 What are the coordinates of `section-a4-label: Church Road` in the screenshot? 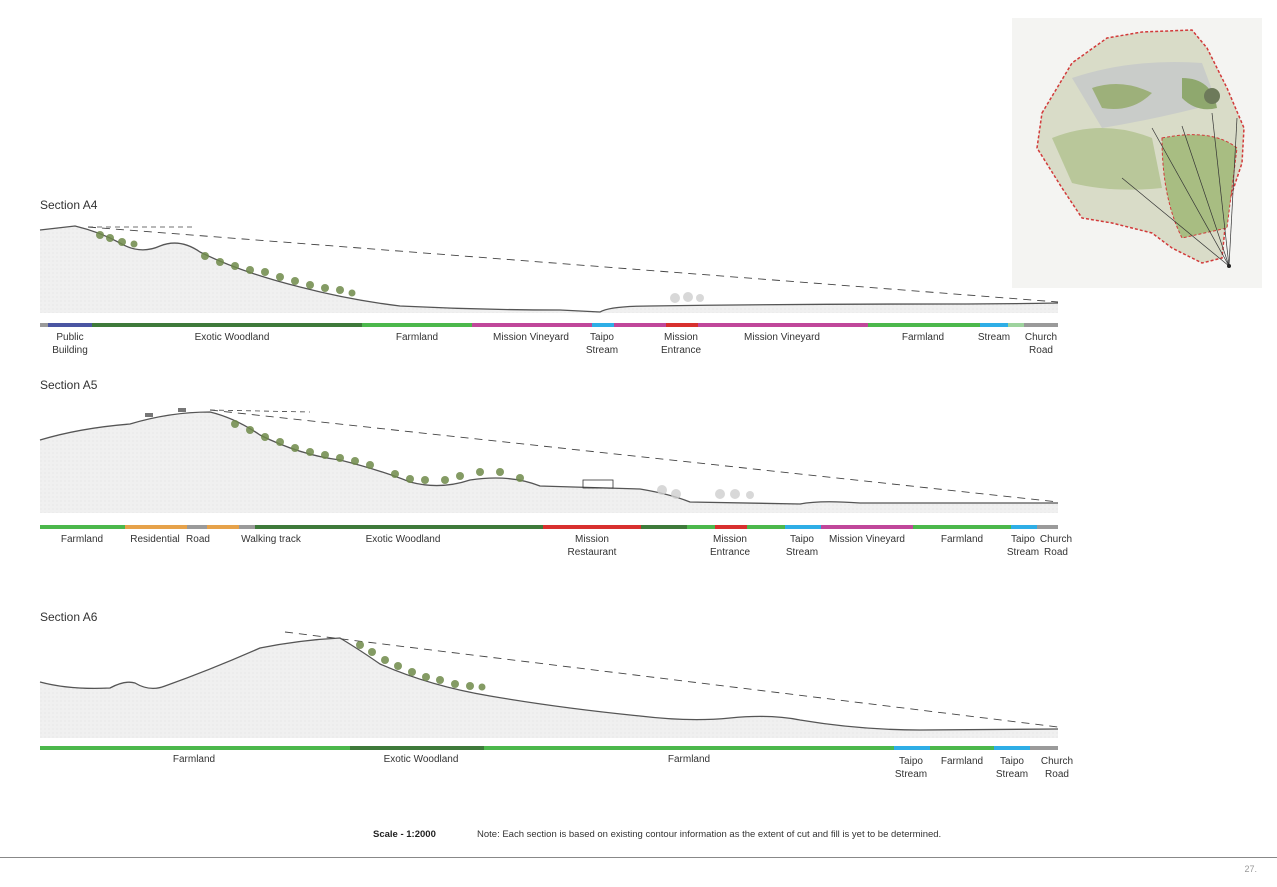 It's located at (1041, 344).